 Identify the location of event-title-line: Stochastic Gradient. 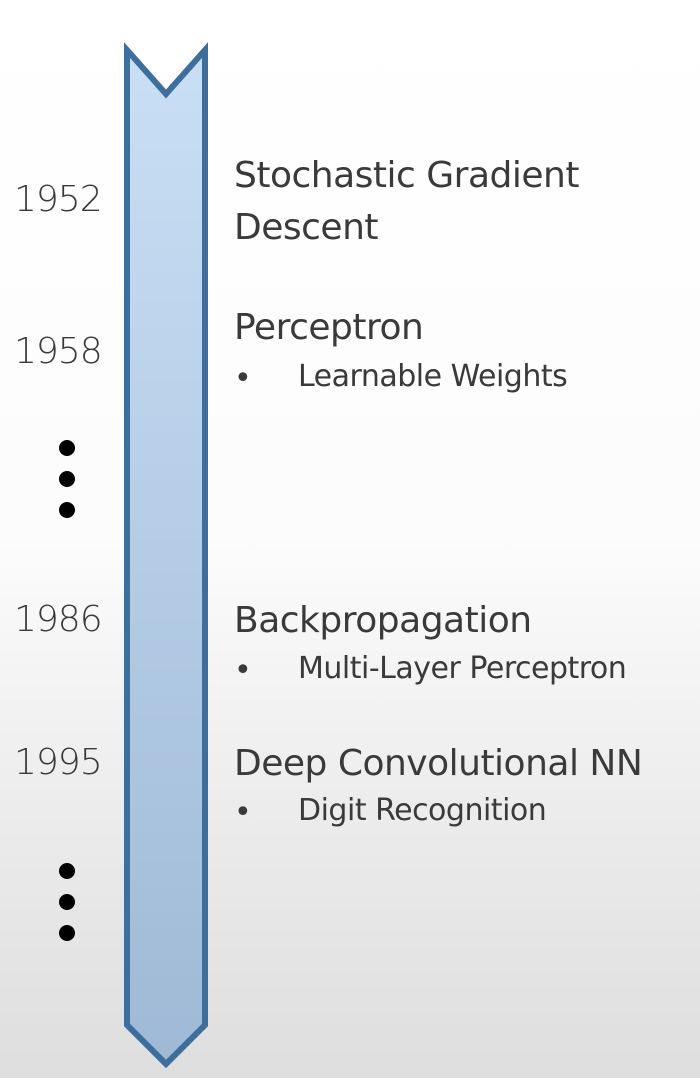
(406, 175).